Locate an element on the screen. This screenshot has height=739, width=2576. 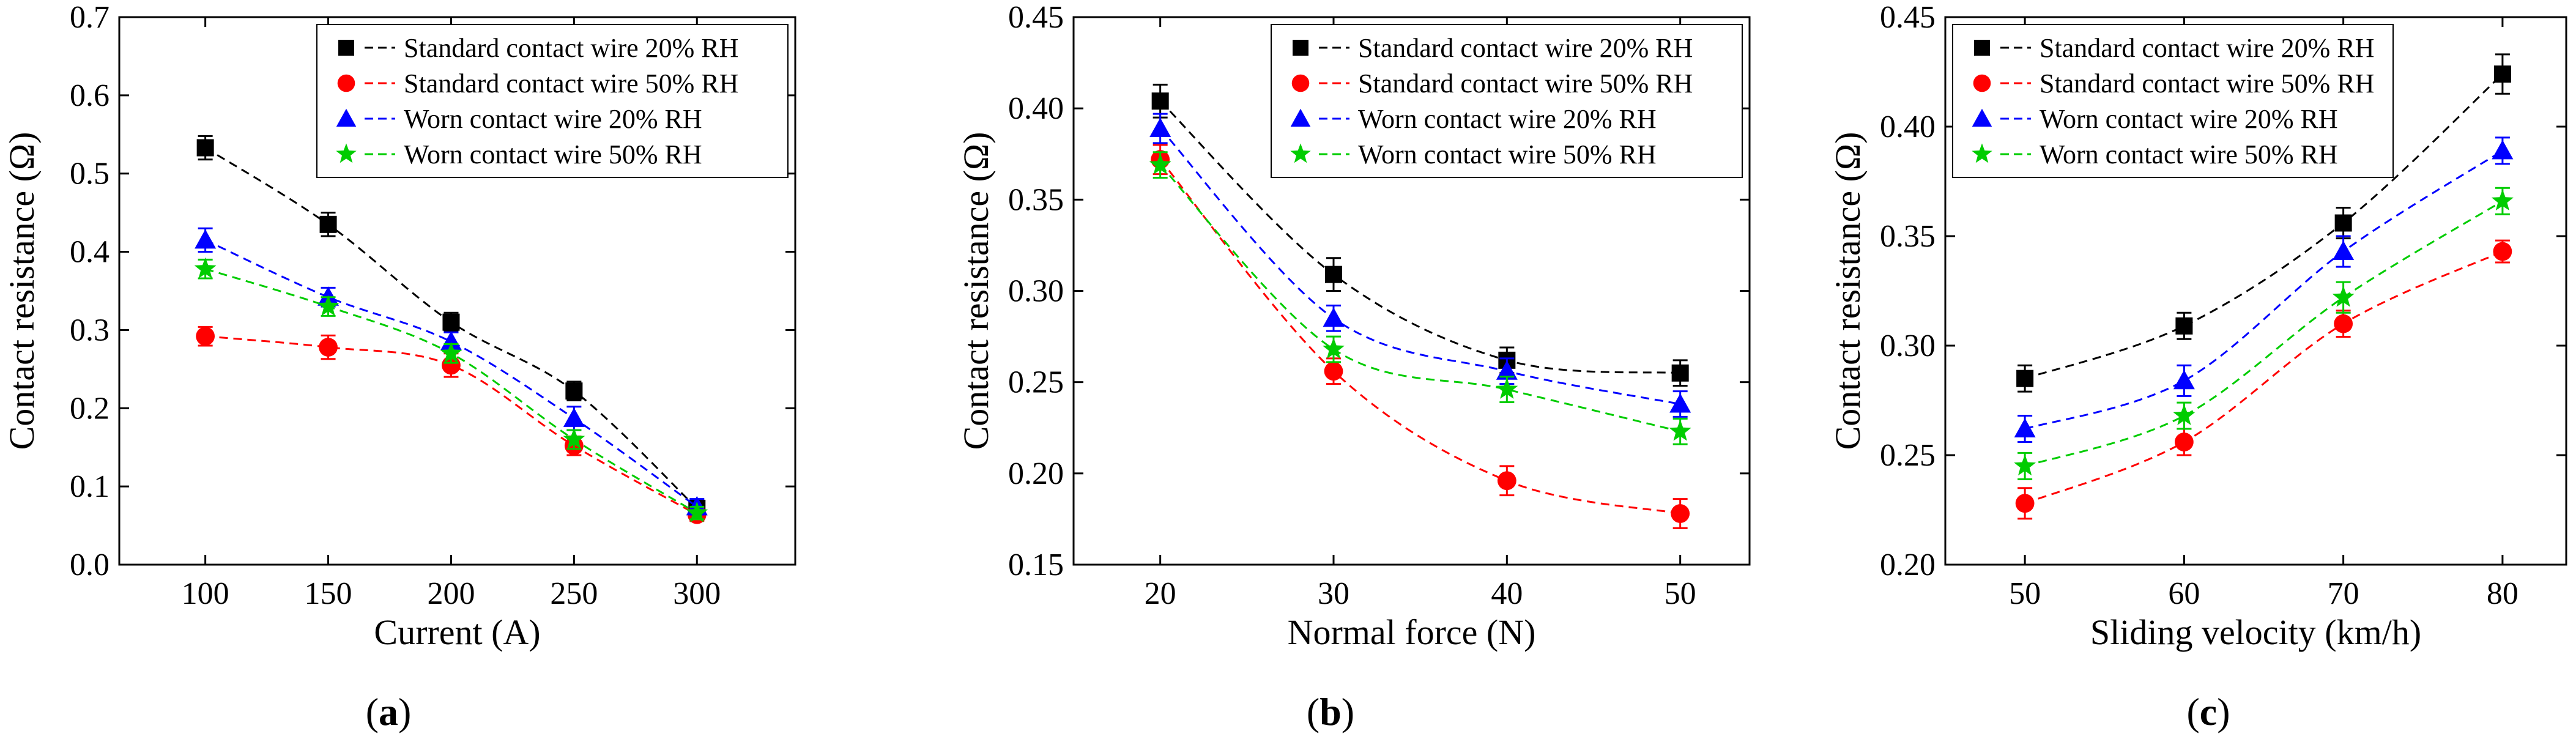
y-tick-label: 0.25 is located at coordinates (1908, 455).